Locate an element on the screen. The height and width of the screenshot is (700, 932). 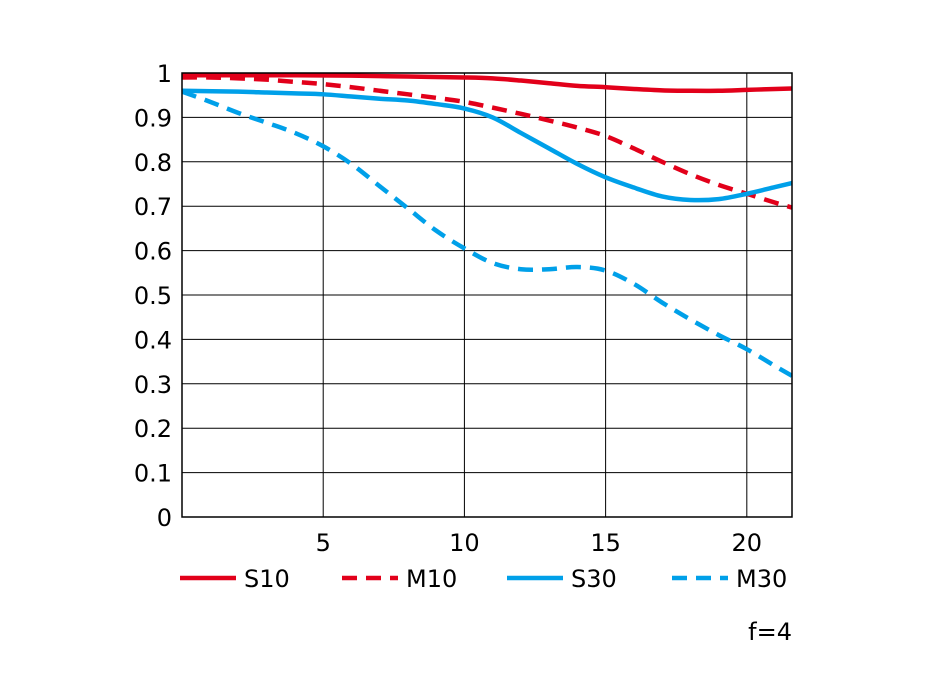
y-tick-label: 0.1 is located at coordinates (153, 474).